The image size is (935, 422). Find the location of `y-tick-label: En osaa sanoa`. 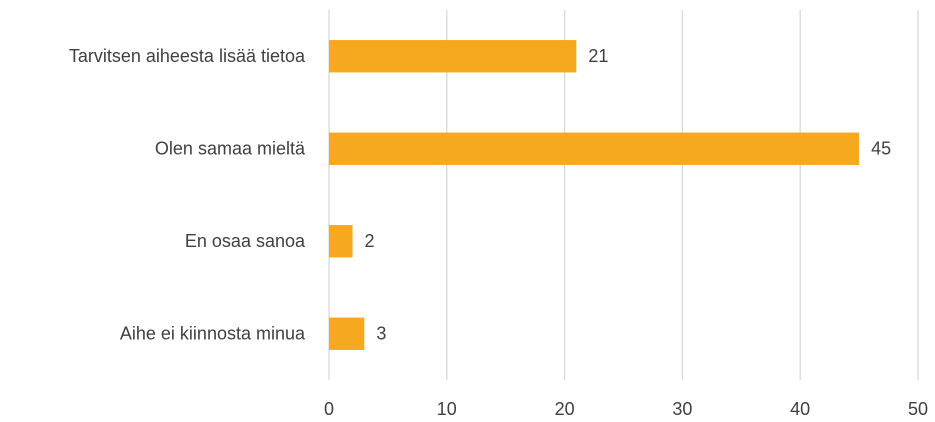

y-tick-label: En osaa sanoa is located at coordinates (245, 241).